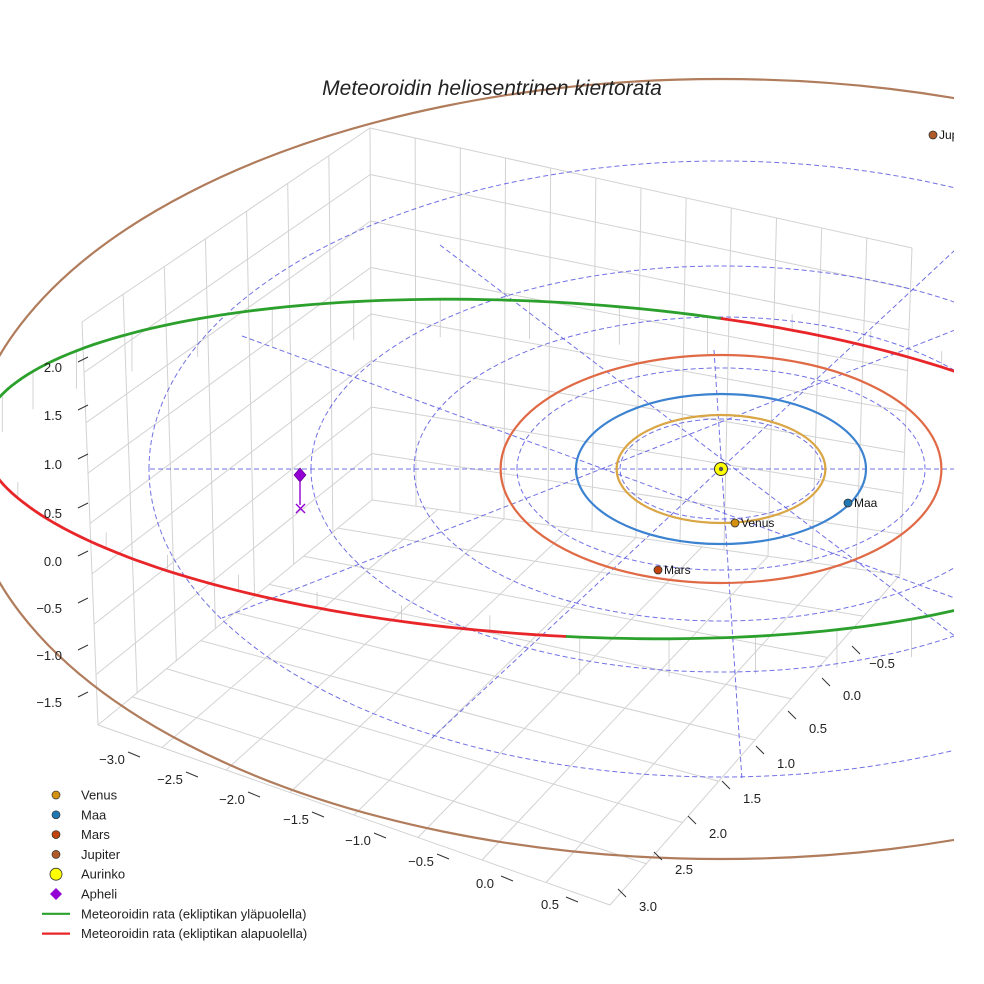  What do you see at coordinates (95, 834) in the screenshot?
I see `legend-label: Mars` at bounding box center [95, 834].